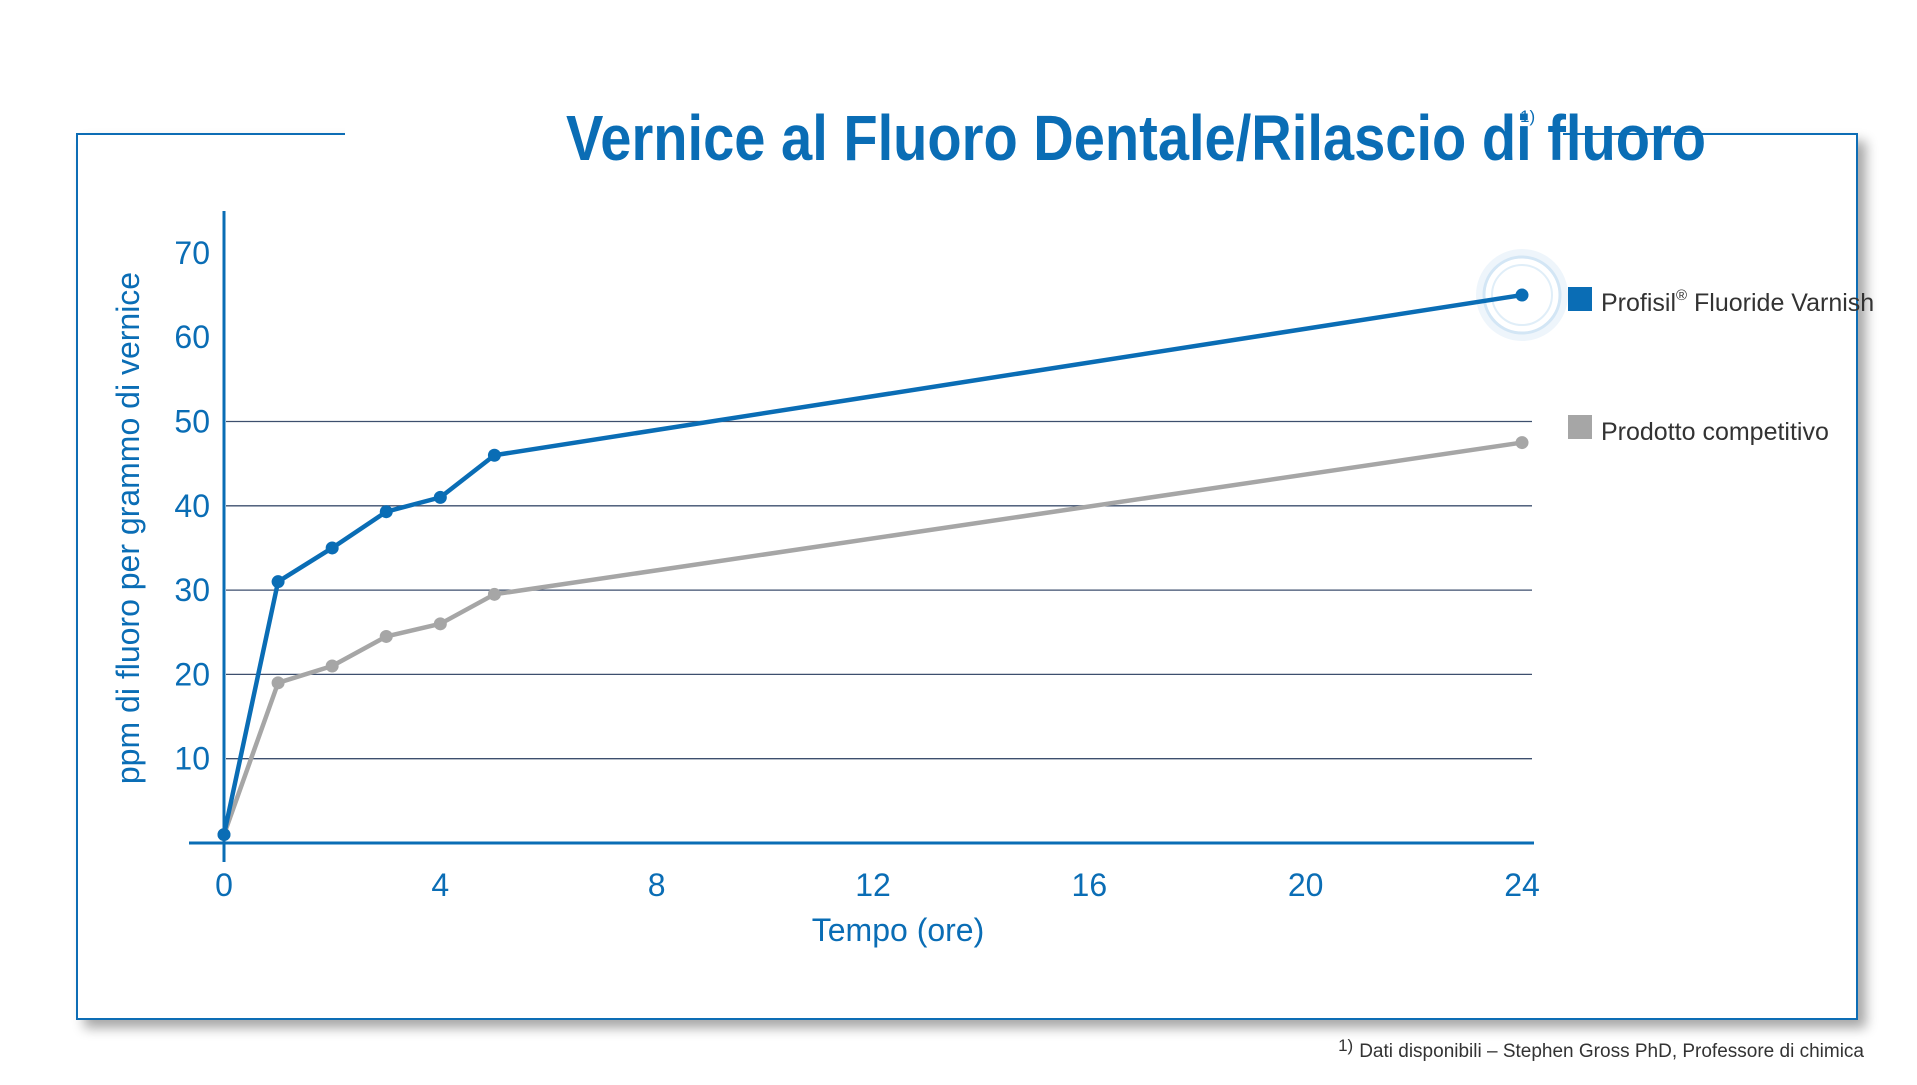 This screenshot has width=1917, height=1085. I want to click on legend-label-competitor: Prodotto competitivo, so click(1715, 432).